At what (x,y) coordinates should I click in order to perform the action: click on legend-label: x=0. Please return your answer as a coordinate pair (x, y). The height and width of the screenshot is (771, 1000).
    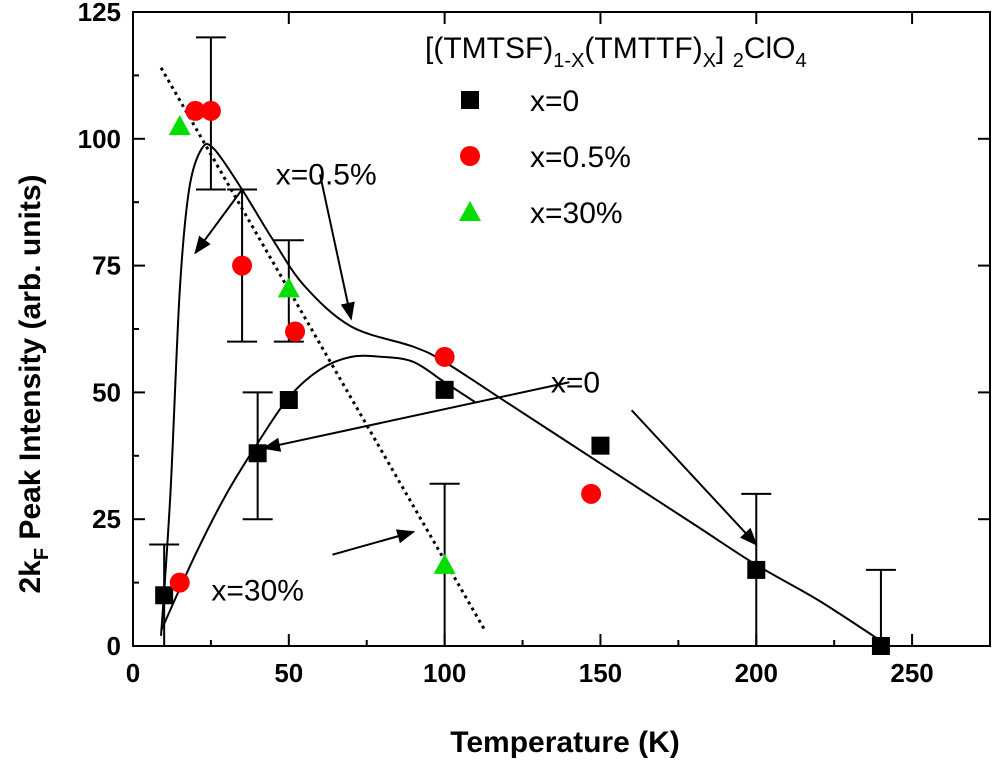
    Looking at the image, I should click on (554, 101).